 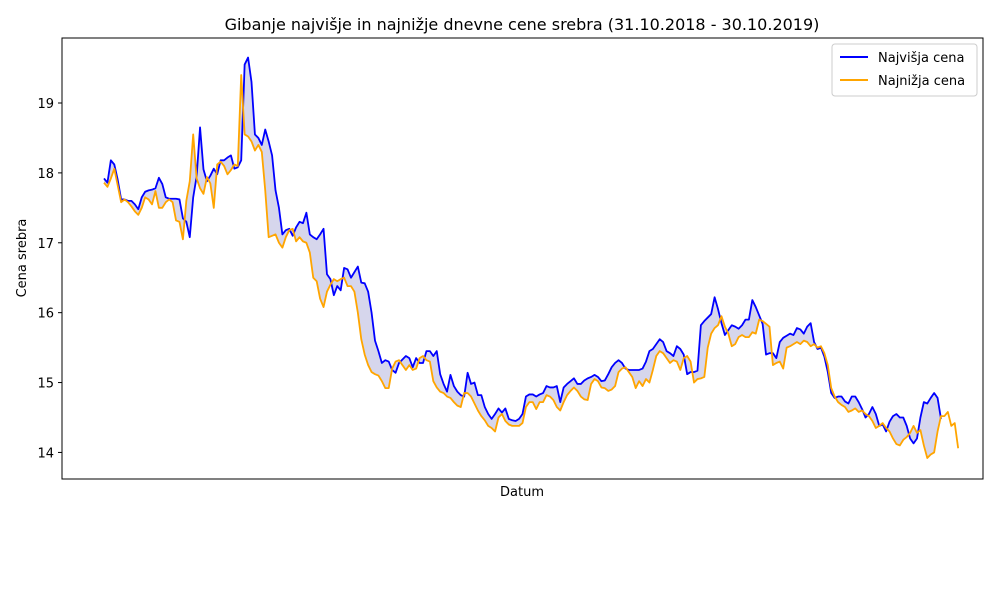 I want to click on legend: Najvišja cena Najnižja cena, so click(x=904, y=70).